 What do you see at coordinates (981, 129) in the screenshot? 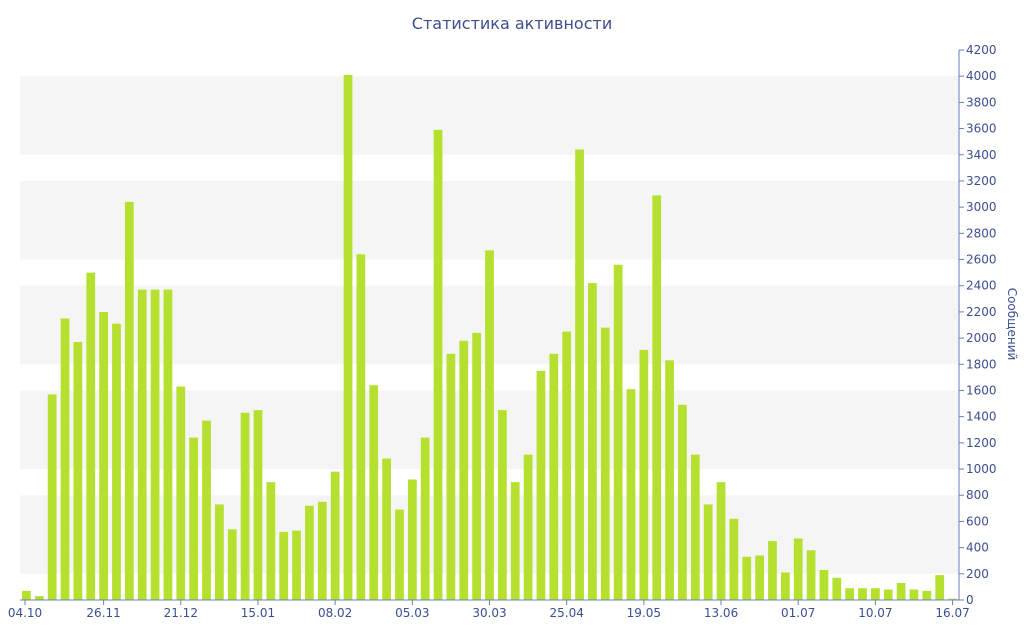
I see `y-tick-label: 3600` at bounding box center [981, 129].